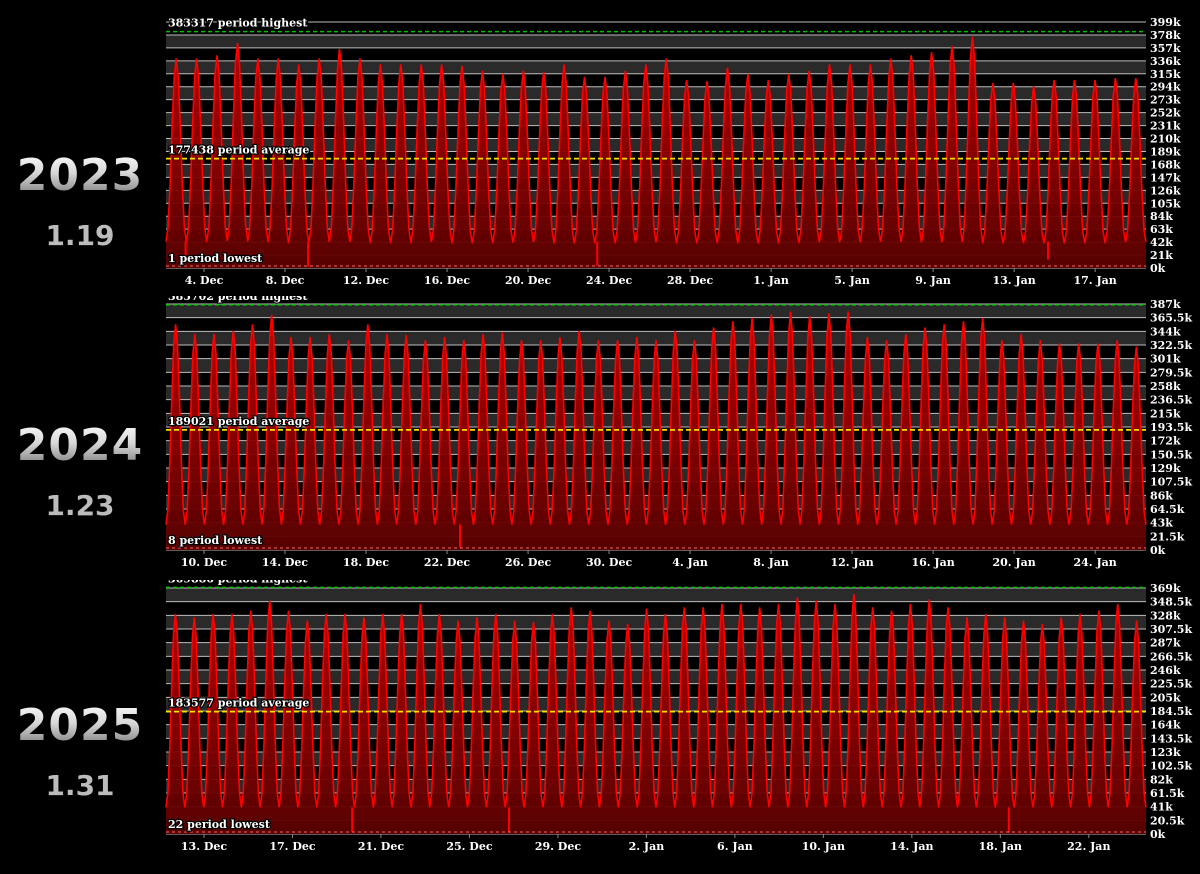 This screenshot has width=1200, height=874. Describe the element at coordinates (292, 846) in the screenshot. I see `x-tick-label: 17. Dec` at that location.